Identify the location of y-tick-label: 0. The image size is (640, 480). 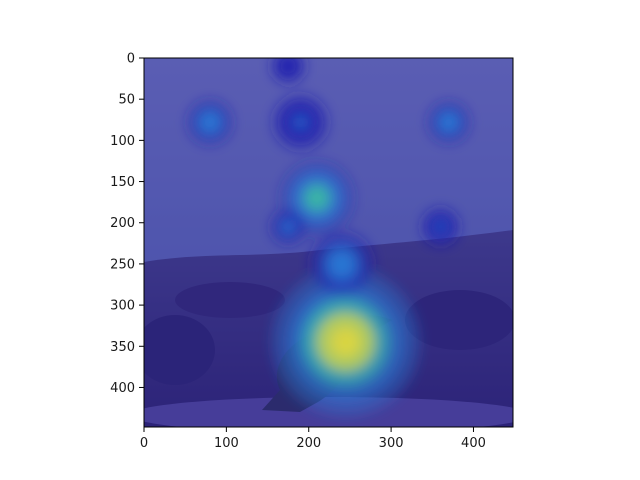
(131, 59).